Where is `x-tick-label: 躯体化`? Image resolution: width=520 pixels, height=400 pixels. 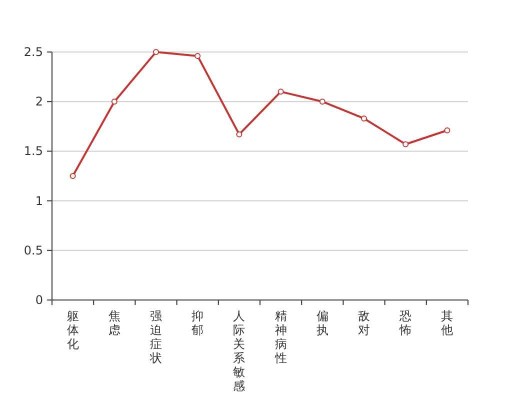
x-tick-label: 躯体化 is located at coordinates (72, 330).